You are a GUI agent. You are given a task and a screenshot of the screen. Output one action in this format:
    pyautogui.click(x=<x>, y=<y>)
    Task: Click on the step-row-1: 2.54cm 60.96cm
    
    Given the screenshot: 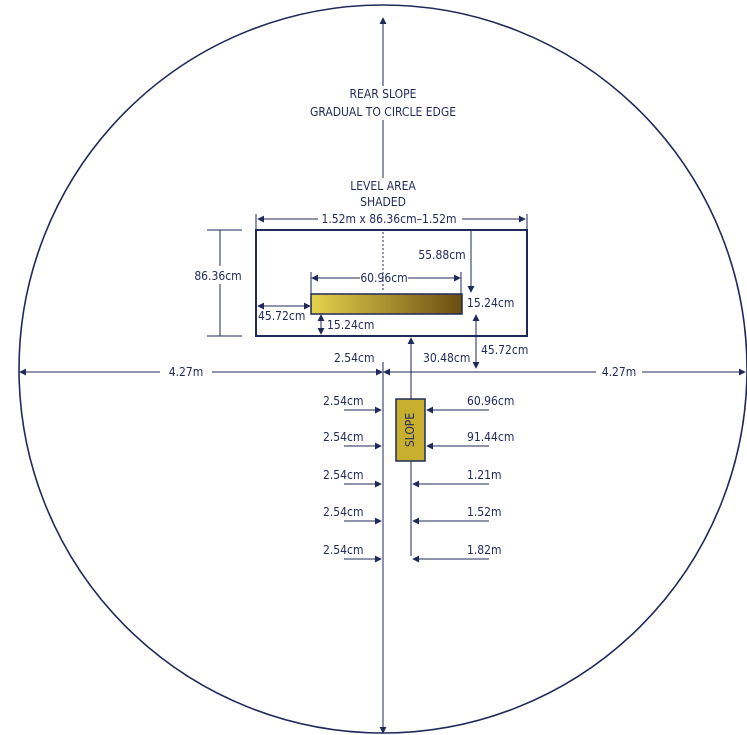 What is the action you would take?
    pyautogui.click(x=418, y=404)
    